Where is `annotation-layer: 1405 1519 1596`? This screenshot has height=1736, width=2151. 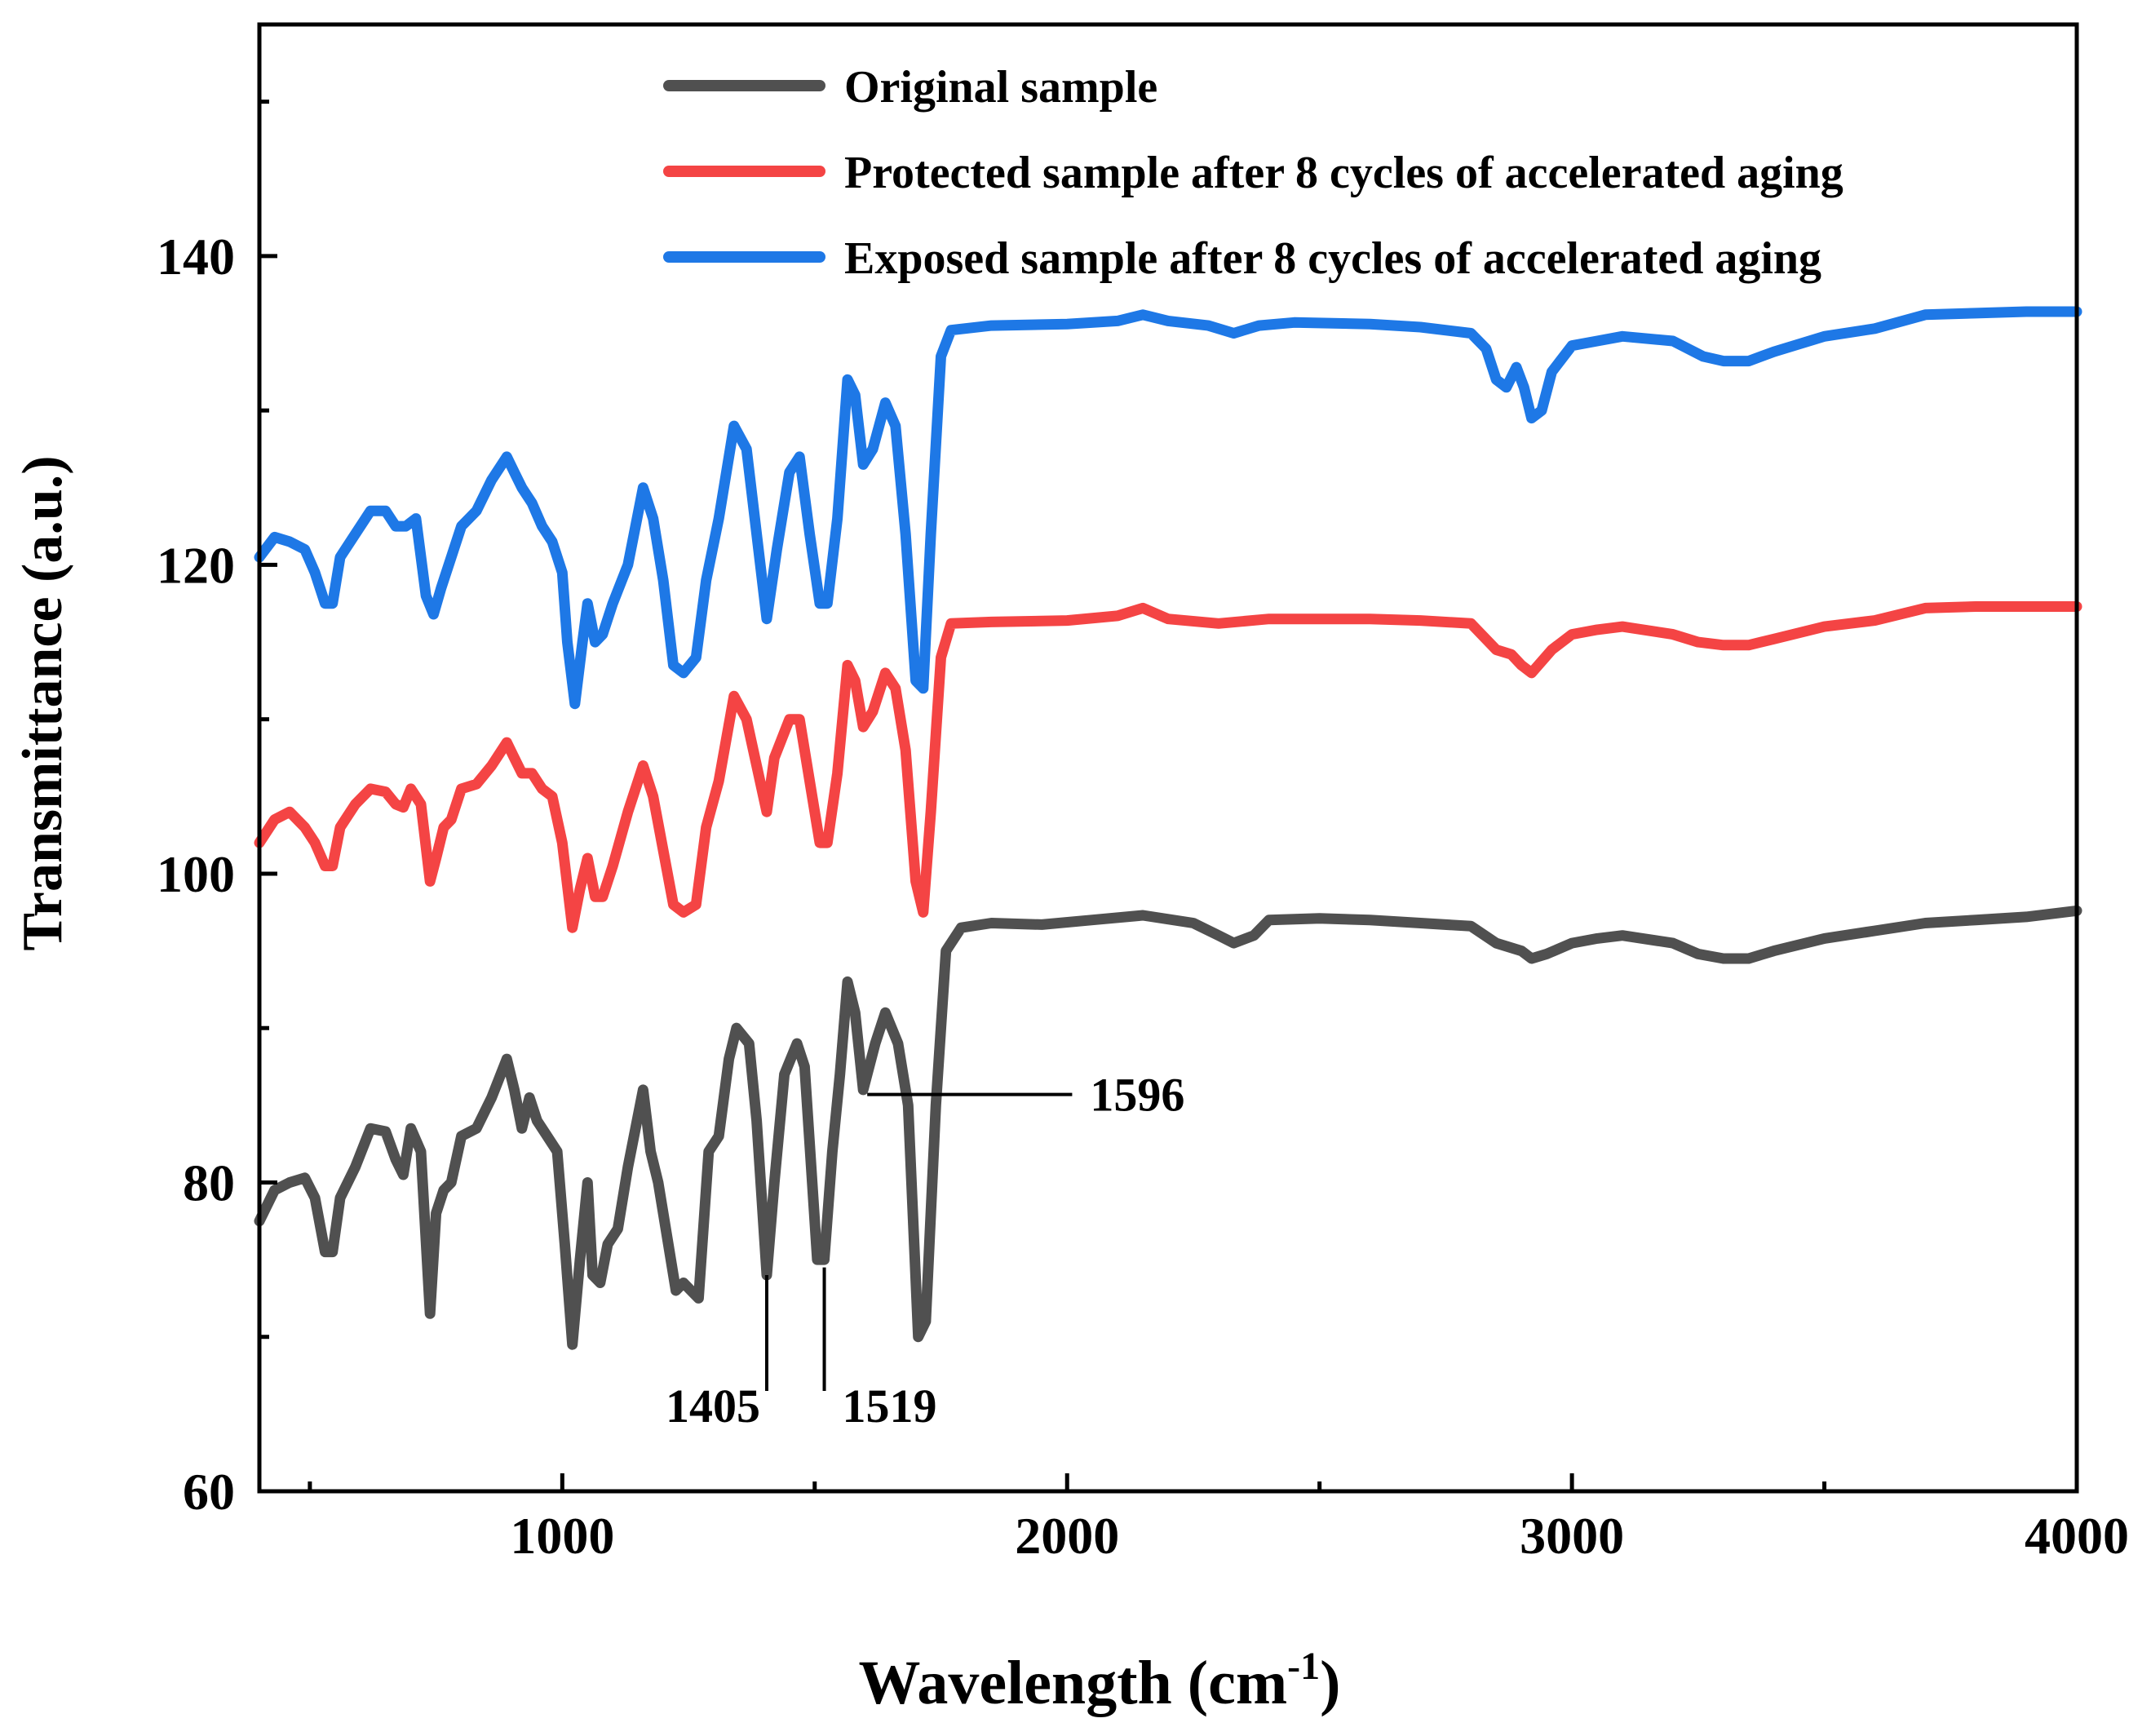 annotation-layer: 1405 1519 1596 is located at coordinates (925, 1251).